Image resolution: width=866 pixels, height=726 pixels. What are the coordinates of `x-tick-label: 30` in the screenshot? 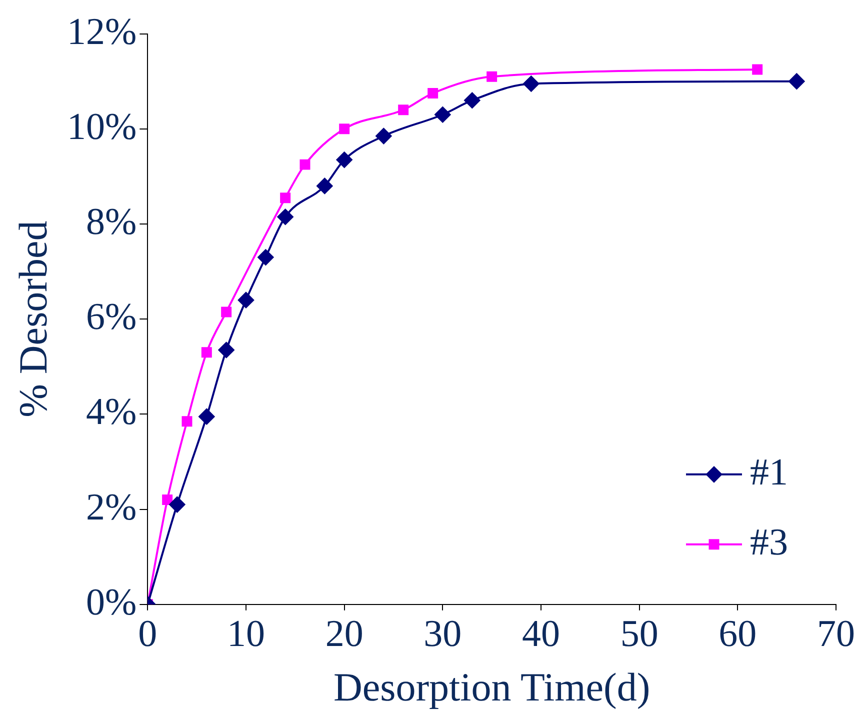 It's located at (443, 634).